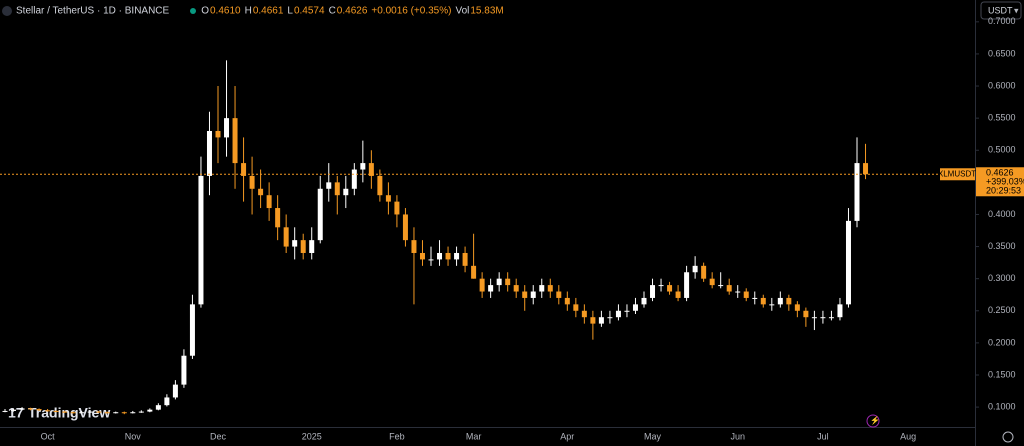  I want to click on x-tick-label: Dec, so click(218, 436).